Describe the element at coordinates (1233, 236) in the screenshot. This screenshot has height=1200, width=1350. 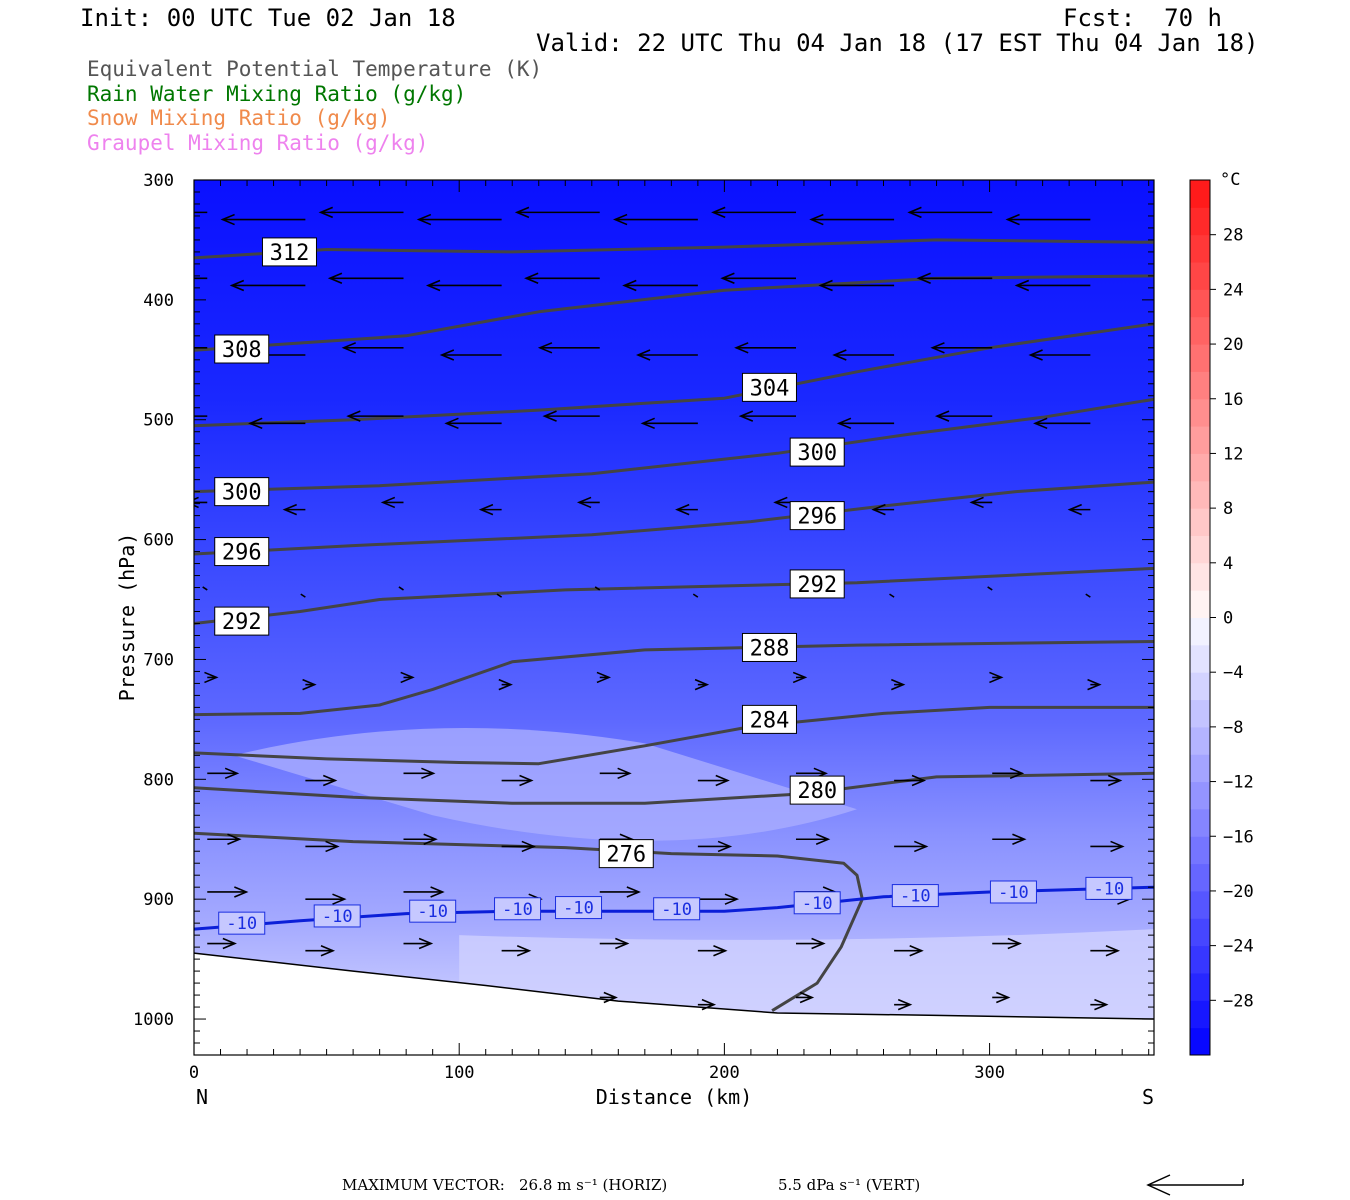
I see `colorbar-label: 28` at that location.